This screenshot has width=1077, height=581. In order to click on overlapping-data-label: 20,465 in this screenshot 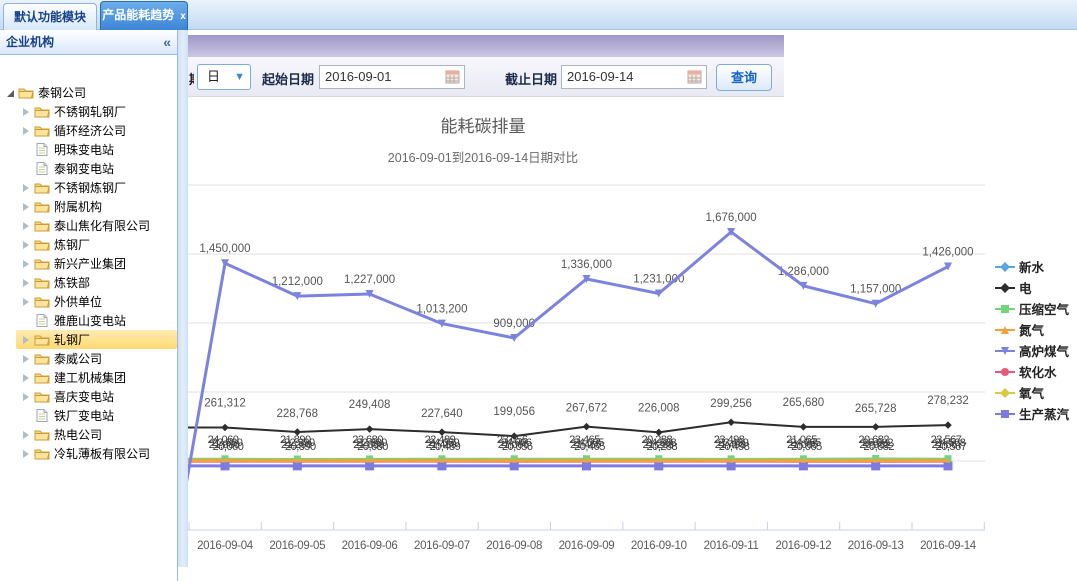, I will do `click(589, 447)`.